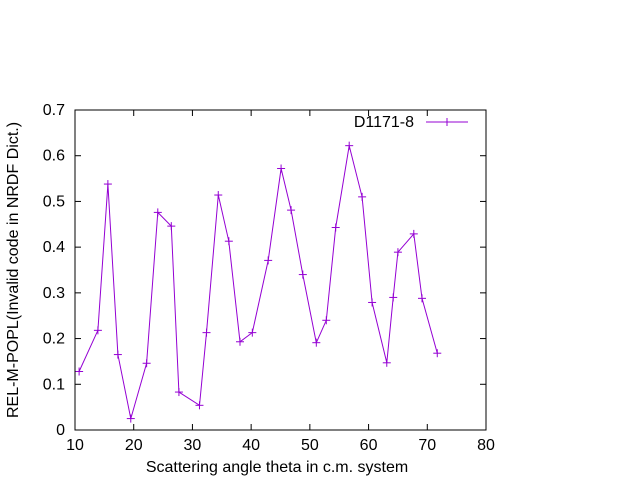  What do you see at coordinates (13, 270) in the screenshot?
I see `y-axis-label: REL-M-POPL(Invalid code in NRDF Dict.)` at bounding box center [13, 270].